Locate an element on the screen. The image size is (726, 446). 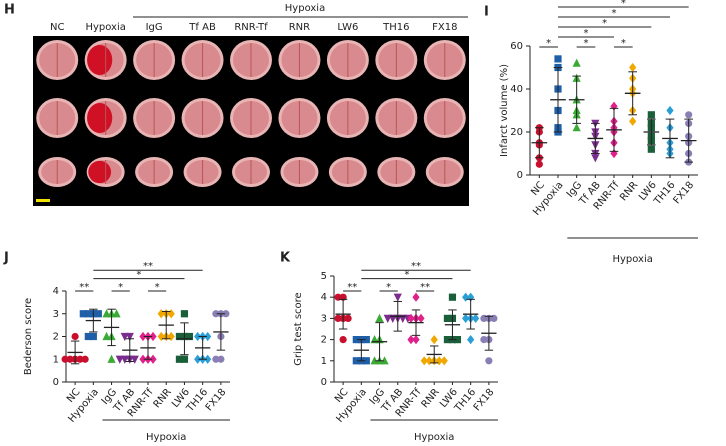
y-tick-label: 20 is located at coordinates (516, 132).